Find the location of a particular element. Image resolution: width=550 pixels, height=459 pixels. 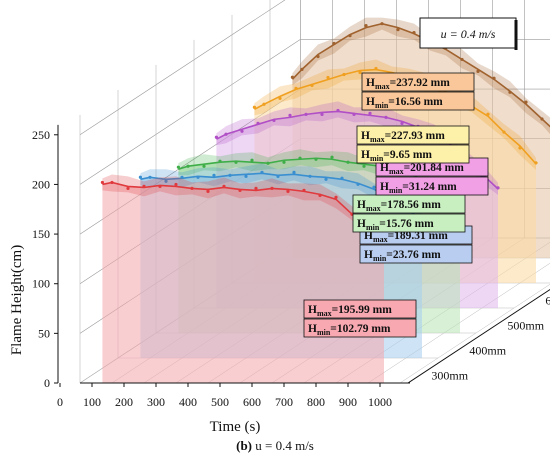

hmax-hmin-label-500mm: Hmax=178.56 mm Hmin=15.76 mm is located at coordinates (409, 213).